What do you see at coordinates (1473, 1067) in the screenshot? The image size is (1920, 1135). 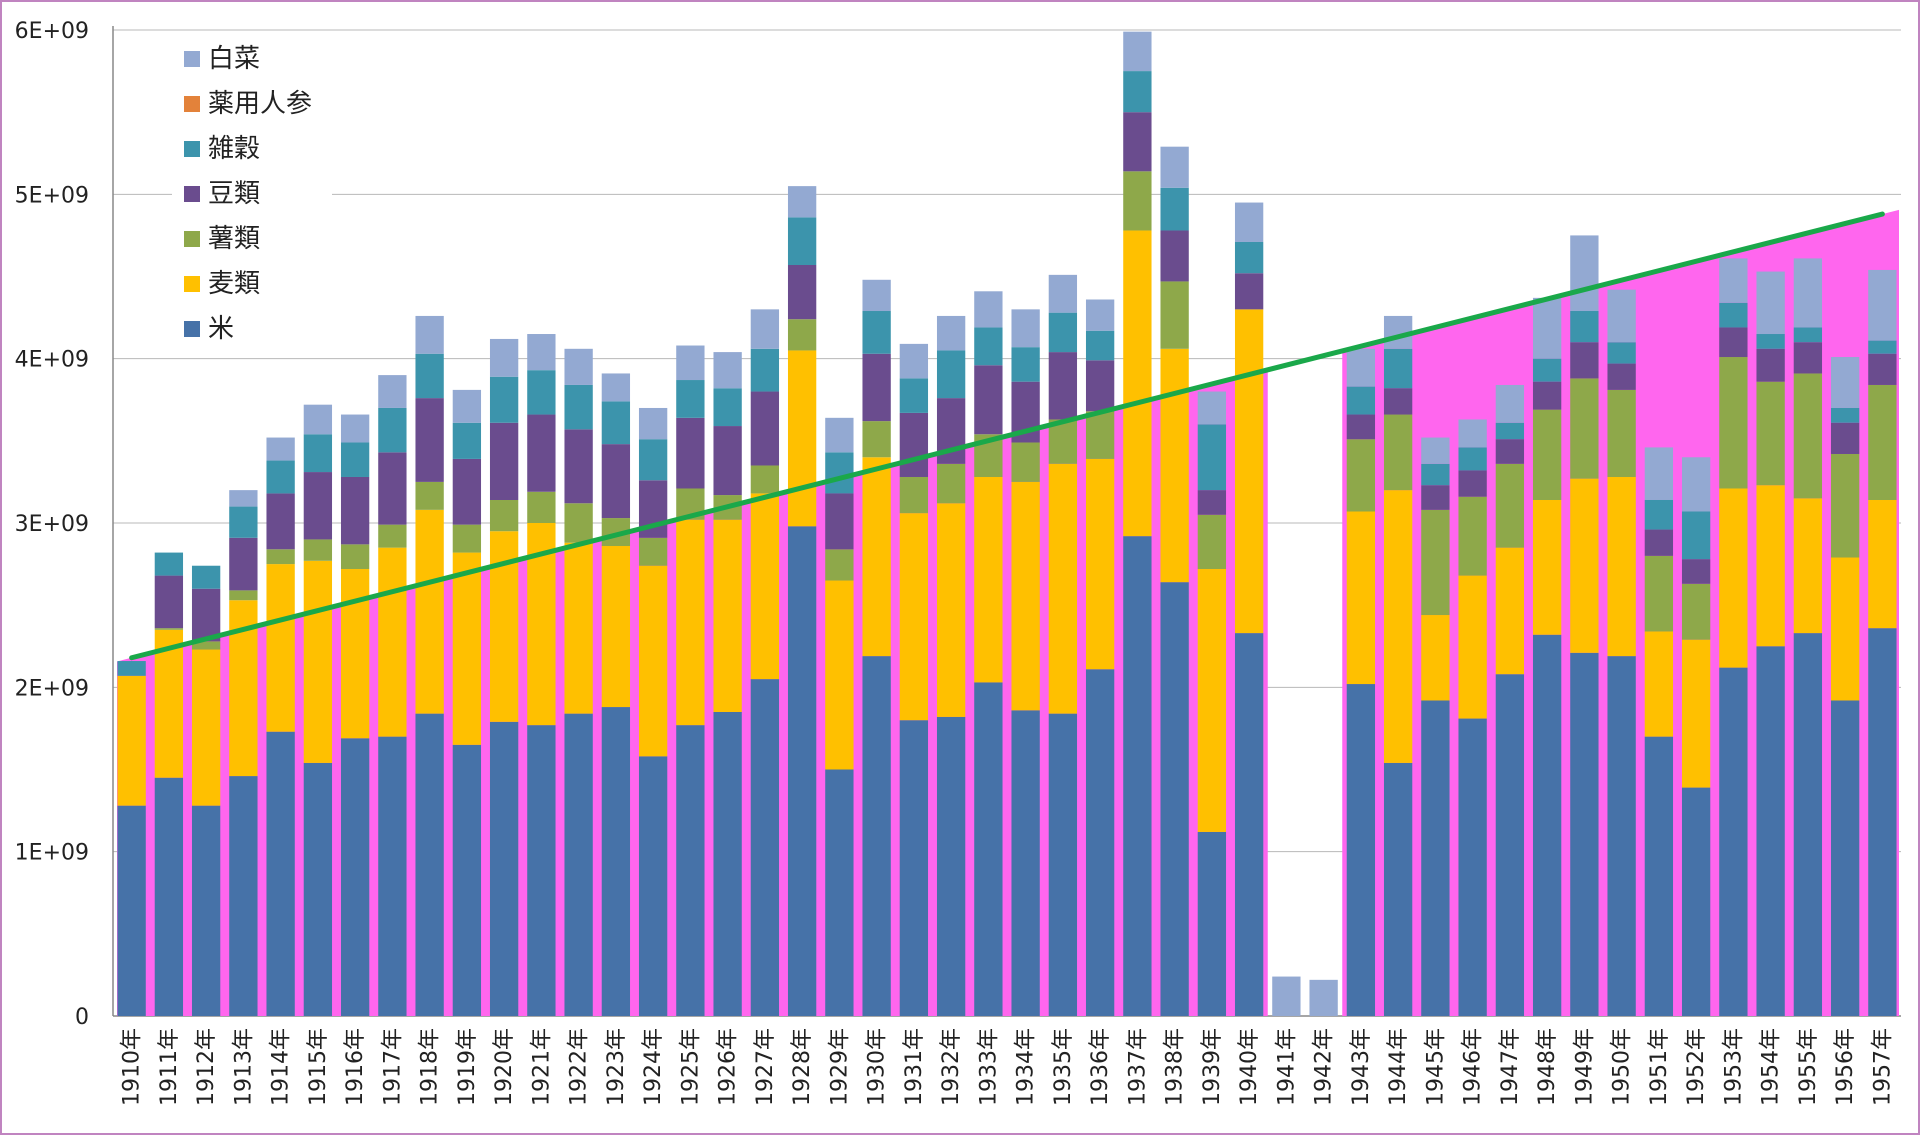 I see `x-tick-label: 1946年` at bounding box center [1473, 1067].